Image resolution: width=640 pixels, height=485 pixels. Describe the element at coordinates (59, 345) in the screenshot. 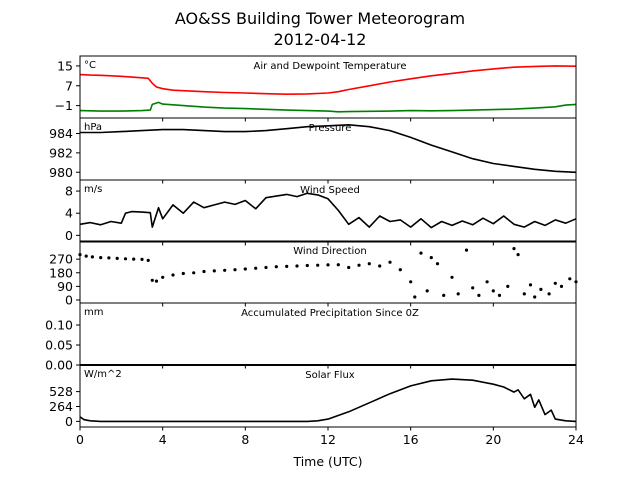

I see `precipitation-ytick-label: 0.05` at that location.